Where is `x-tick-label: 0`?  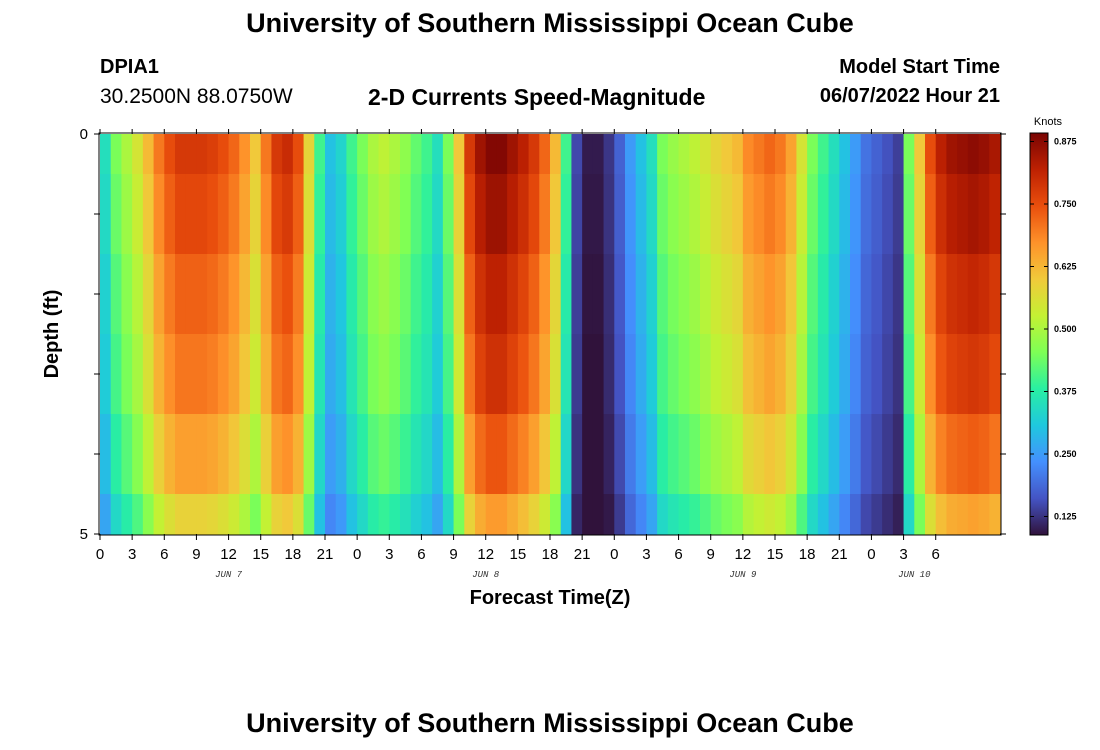
x-tick-label: 0 is located at coordinates (614, 554).